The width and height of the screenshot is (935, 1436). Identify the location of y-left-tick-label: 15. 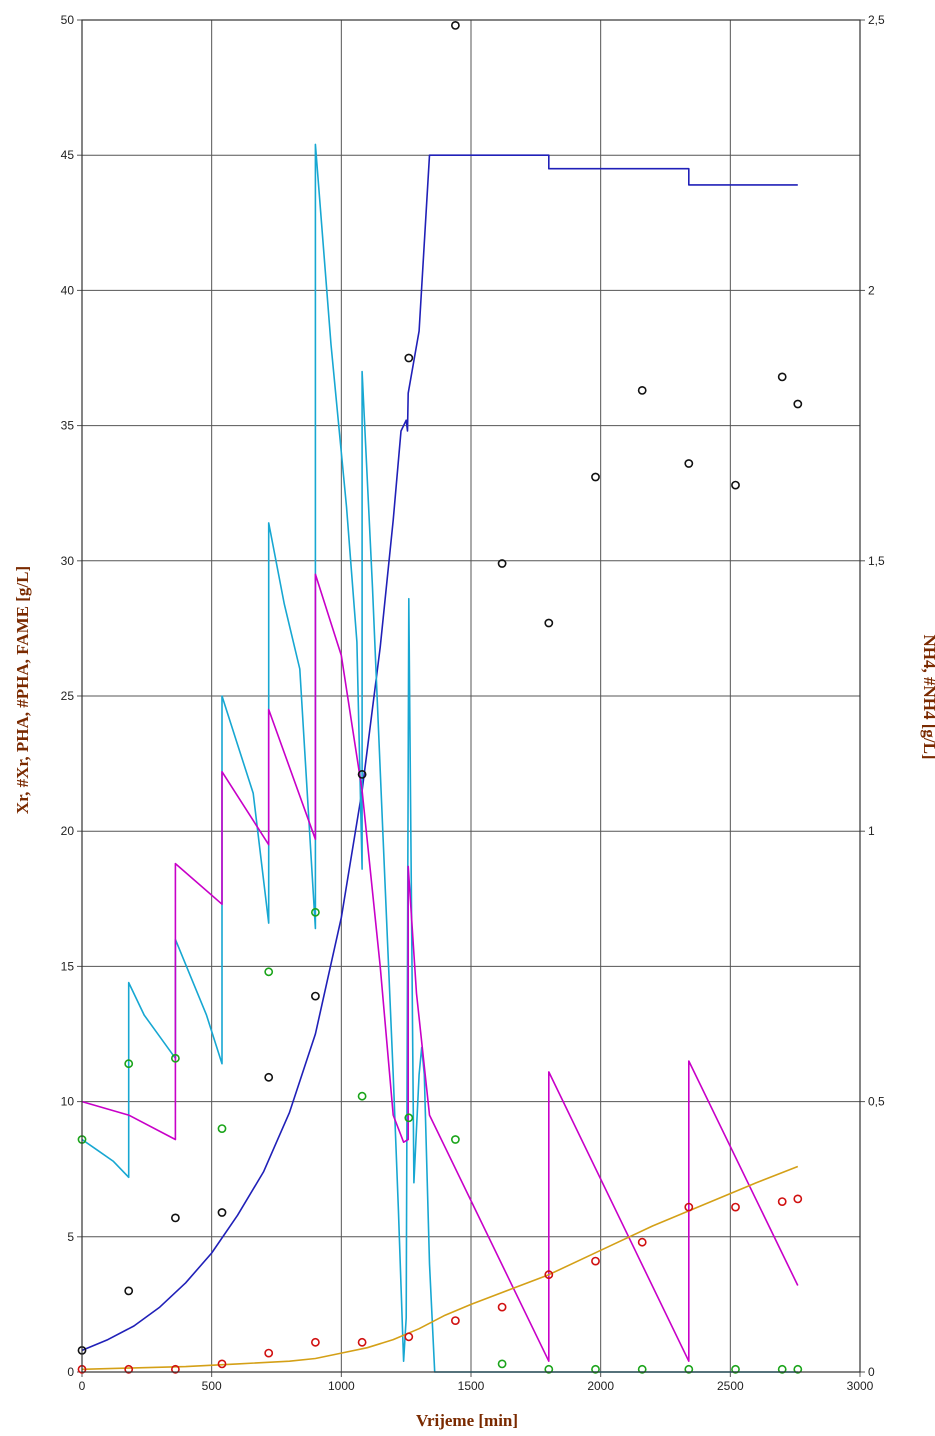
(68, 966).